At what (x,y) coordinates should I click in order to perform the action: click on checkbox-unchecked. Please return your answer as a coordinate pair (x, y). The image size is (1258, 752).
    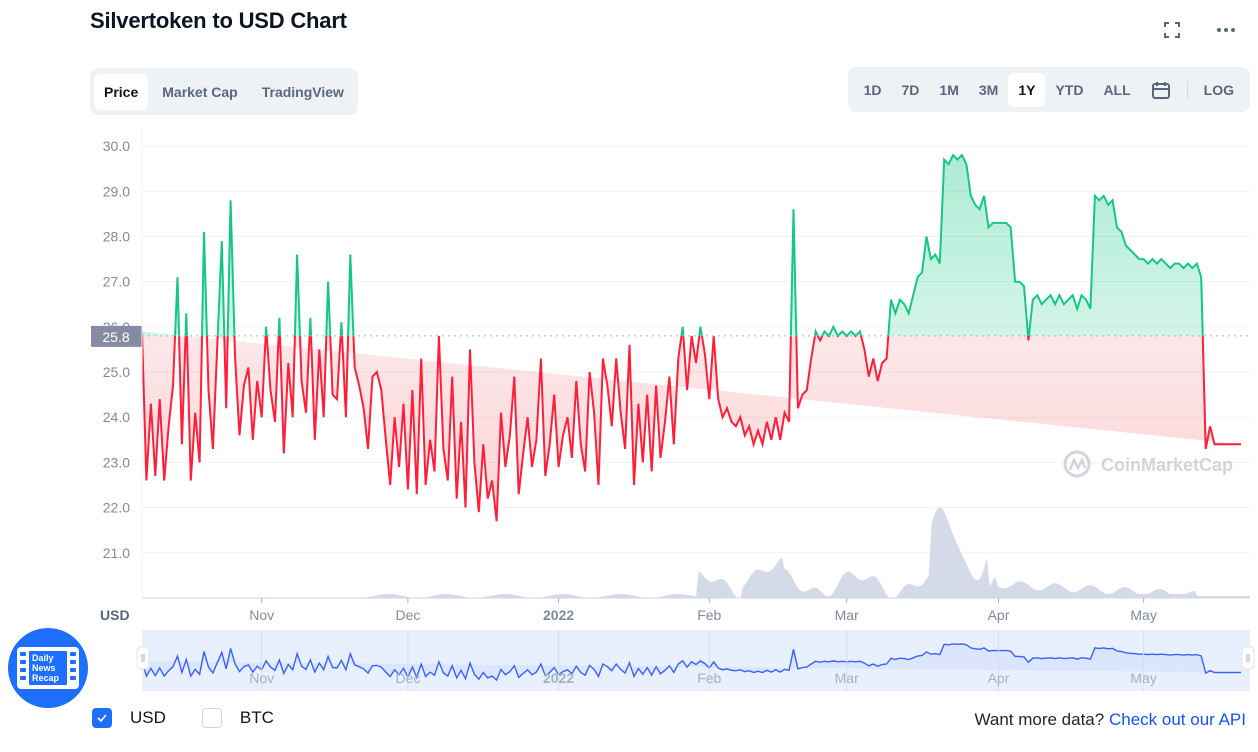
    Looking at the image, I should click on (211, 718).